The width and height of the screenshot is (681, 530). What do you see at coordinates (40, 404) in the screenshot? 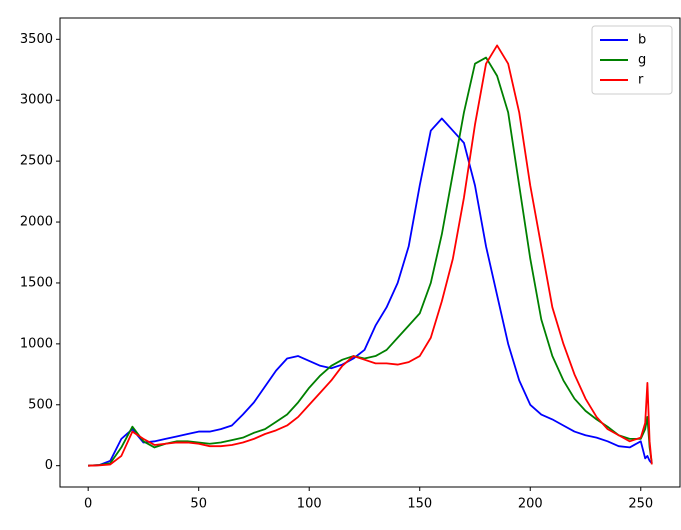
I see `y-tick-label: 500` at bounding box center [40, 404].